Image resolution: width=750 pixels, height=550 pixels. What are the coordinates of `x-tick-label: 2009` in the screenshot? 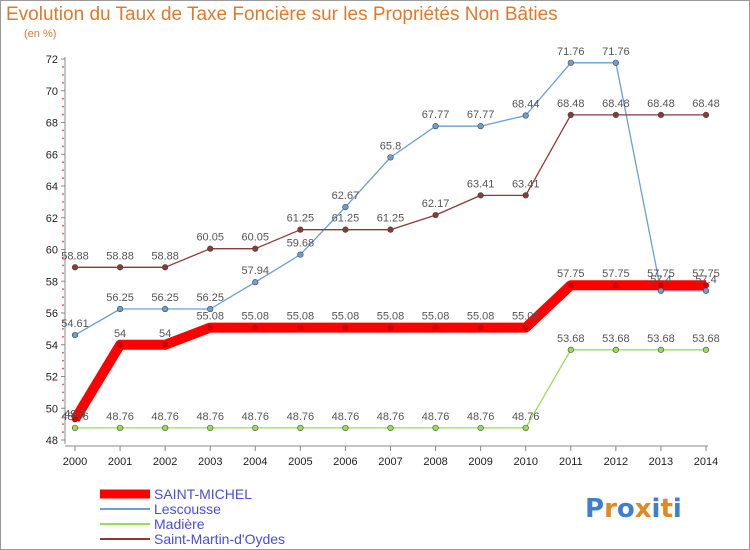 It's located at (480, 462).